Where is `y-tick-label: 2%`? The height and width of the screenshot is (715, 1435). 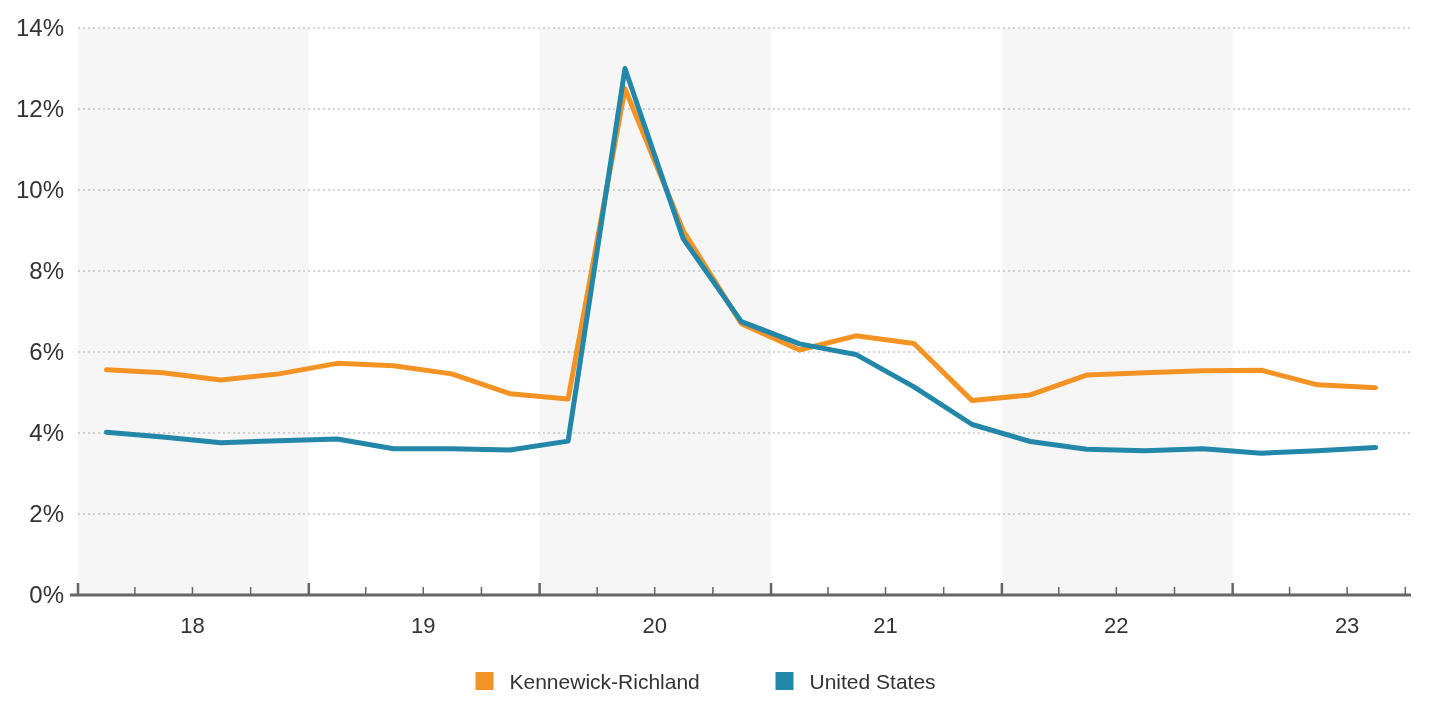
y-tick-label: 2% is located at coordinates (46, 514).